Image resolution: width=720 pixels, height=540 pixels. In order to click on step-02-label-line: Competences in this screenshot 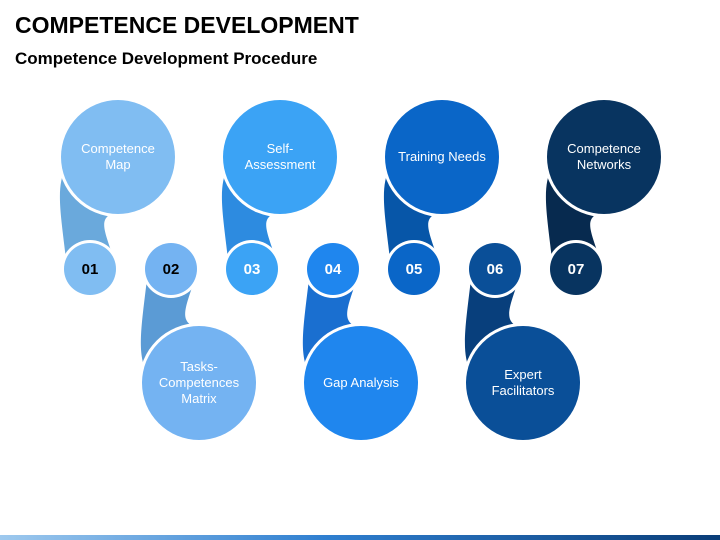, I will do `click(199, 382)`.